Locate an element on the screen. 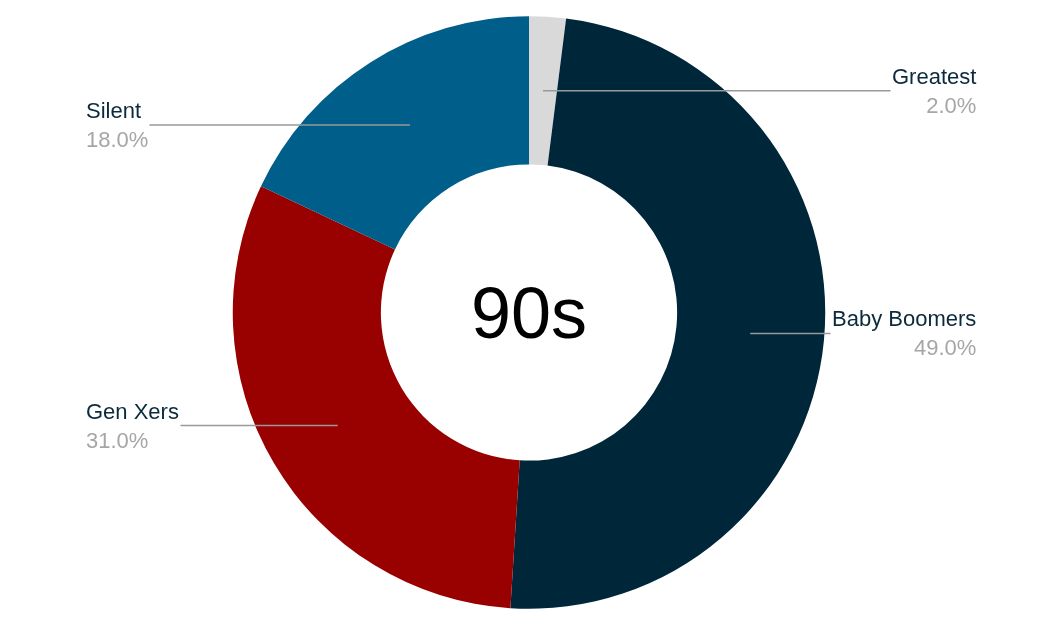  slice-label: Greatest is located at coordinates (934, 76).